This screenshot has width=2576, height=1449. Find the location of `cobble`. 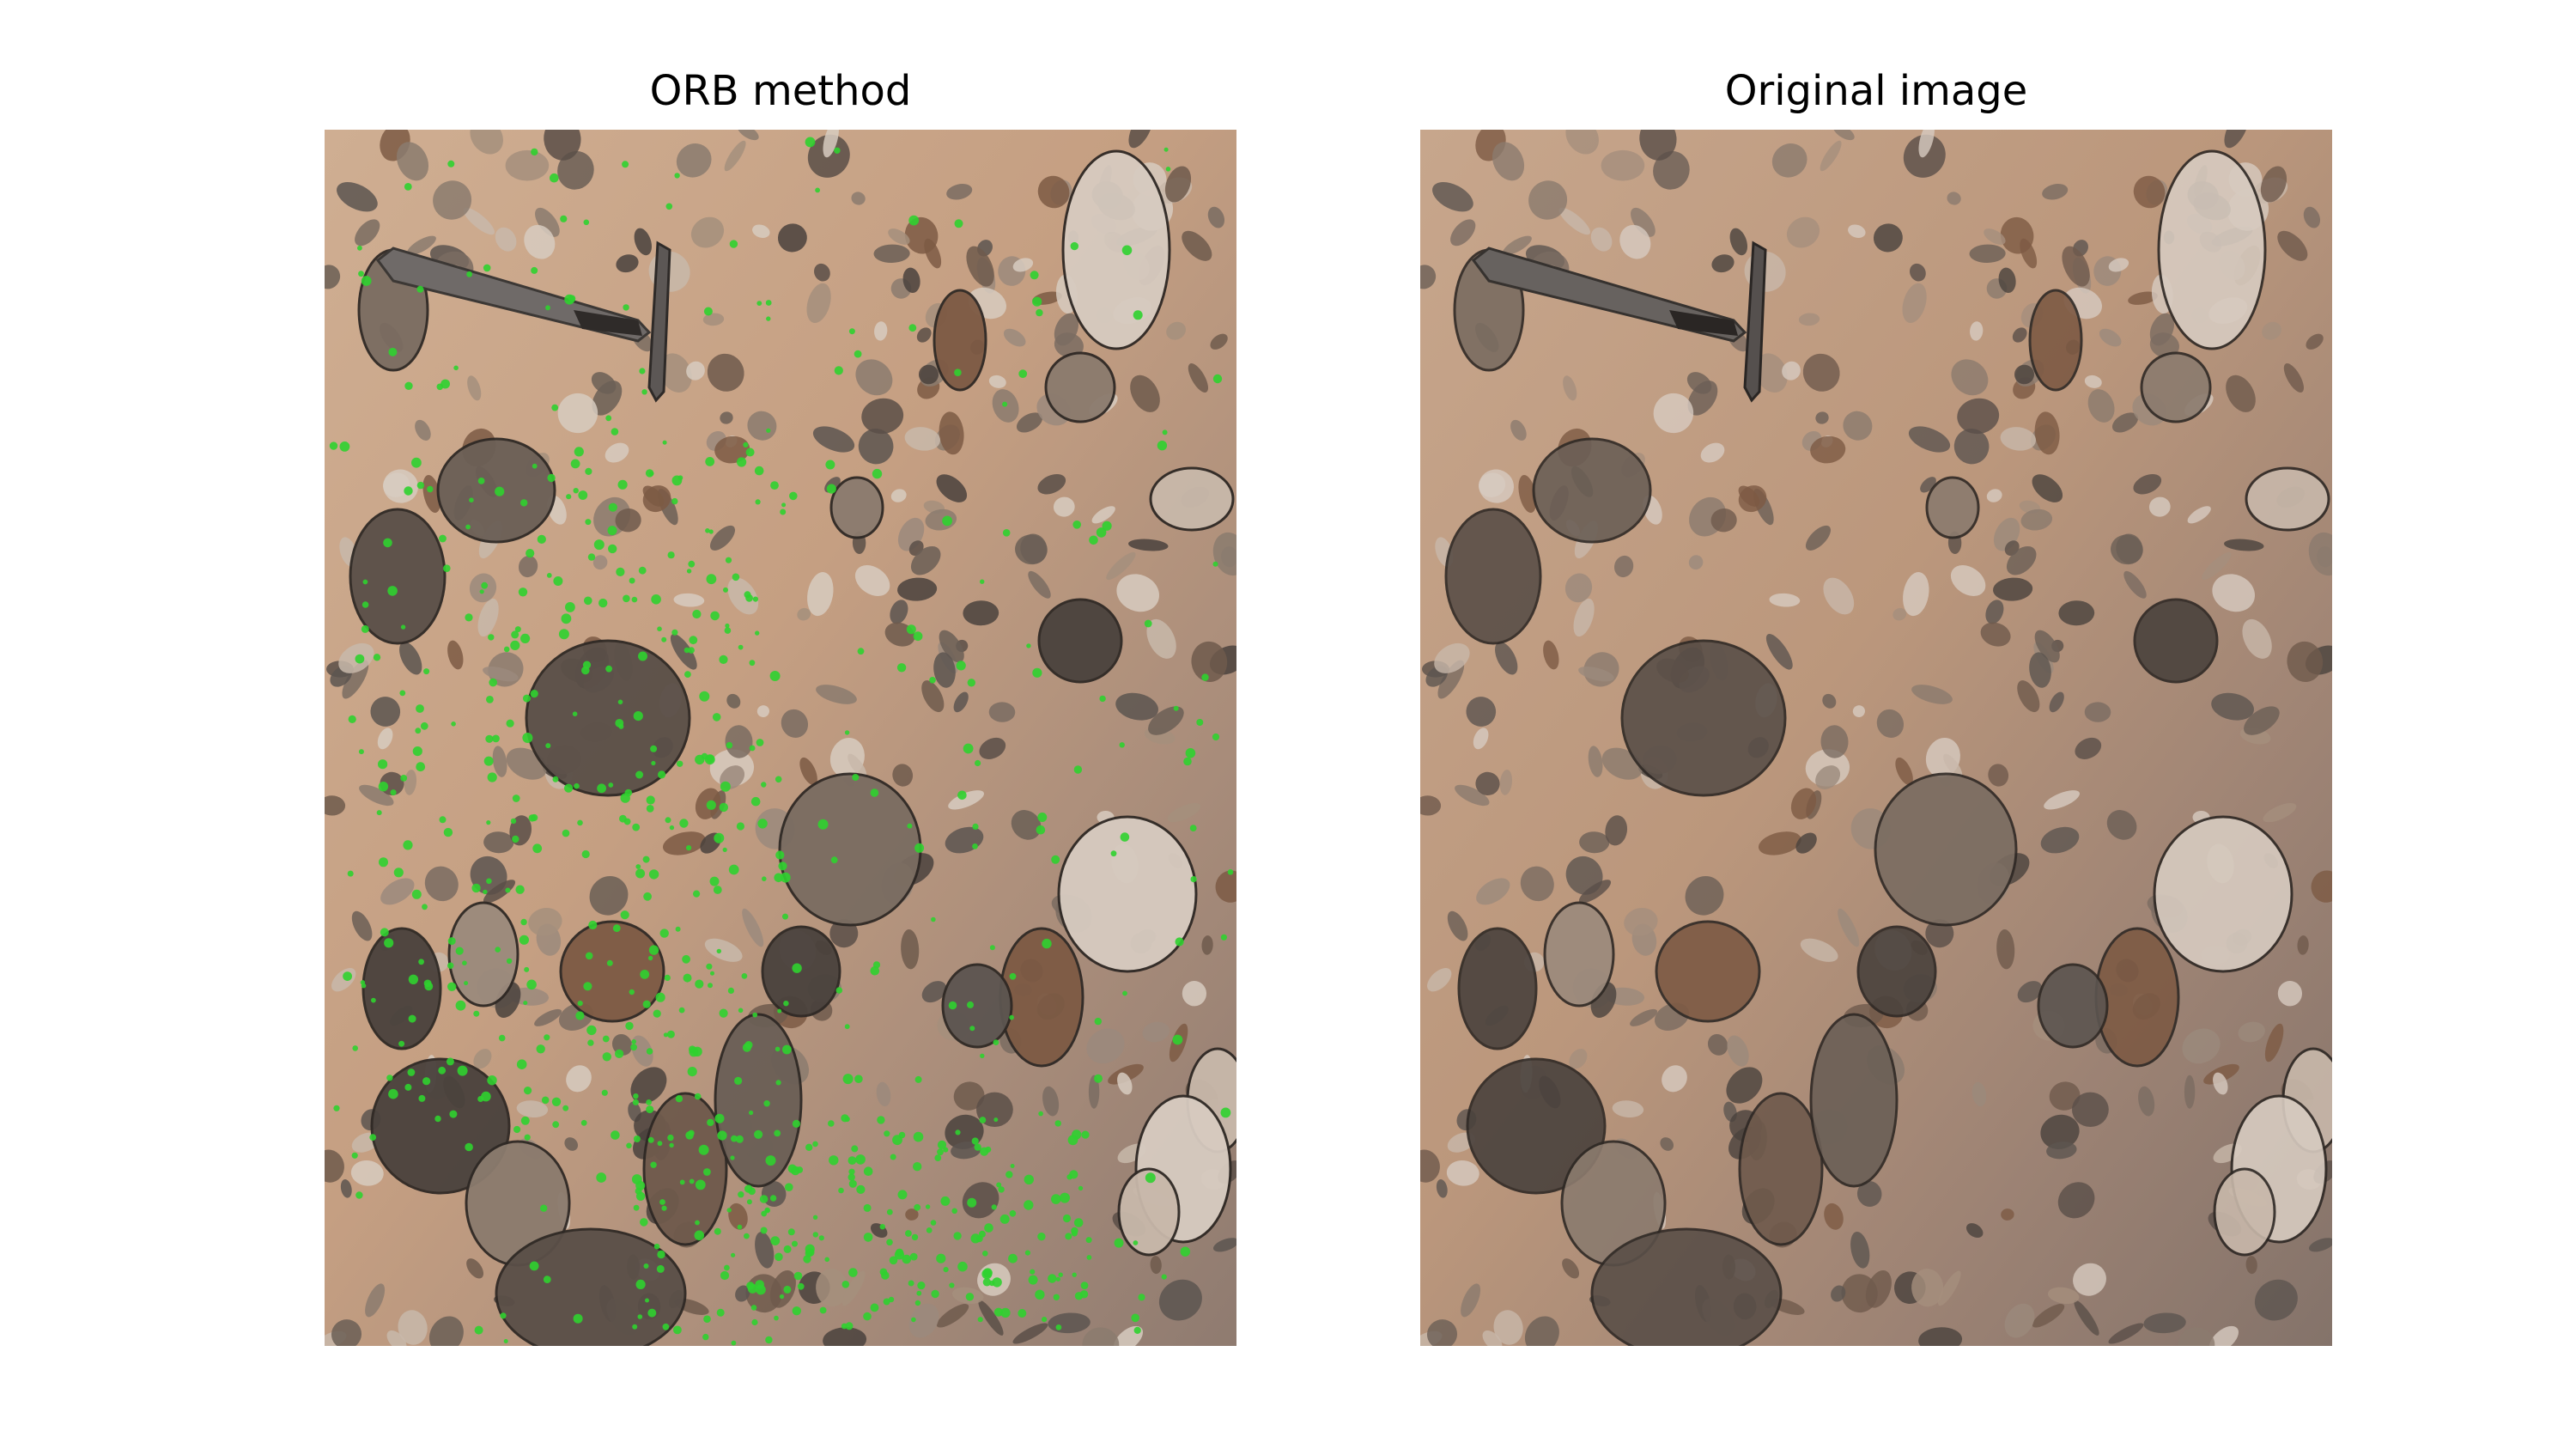

cobble is located at coordinates (2176, 387).